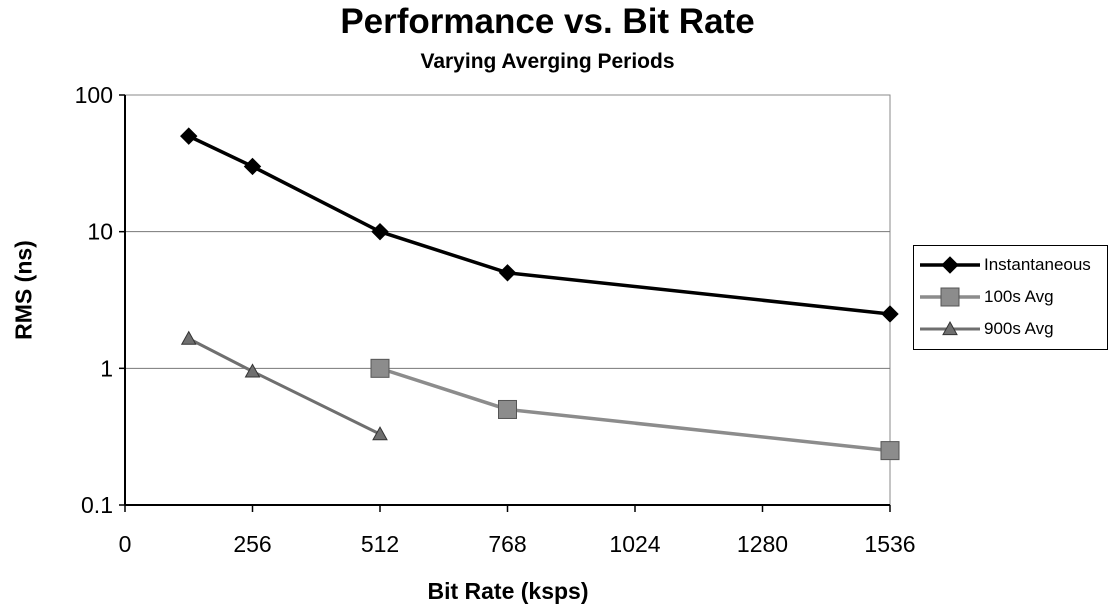 Image resolution: width=1108 pixels, height=614 pixels. Describe the element at coordinates (508, 591) in the screenshot. I see `x-axis-label: Bit Rate (ksps)` at that location.